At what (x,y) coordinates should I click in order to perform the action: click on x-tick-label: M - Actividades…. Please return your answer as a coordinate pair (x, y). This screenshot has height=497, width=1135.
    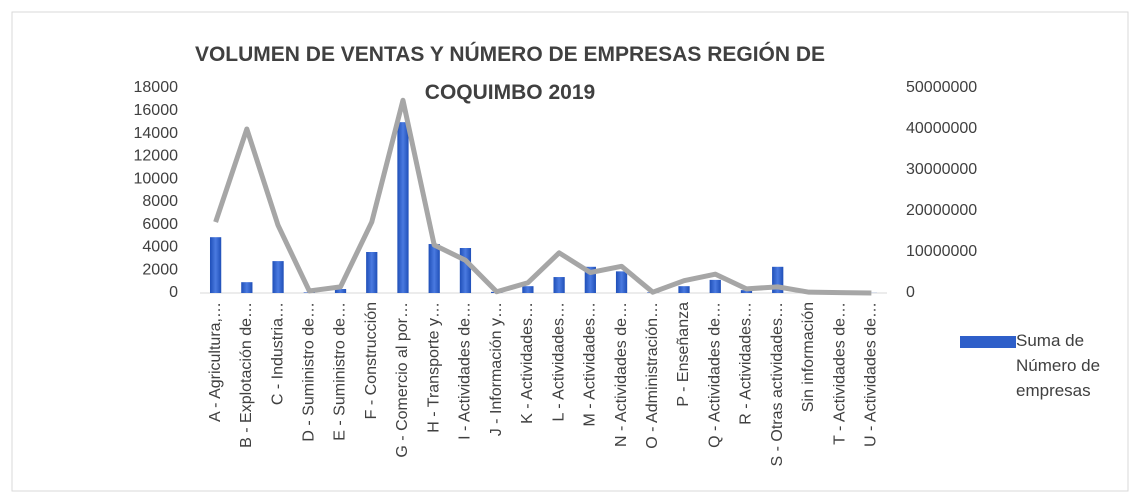
    Looking at the image, I should click on (590, 364).